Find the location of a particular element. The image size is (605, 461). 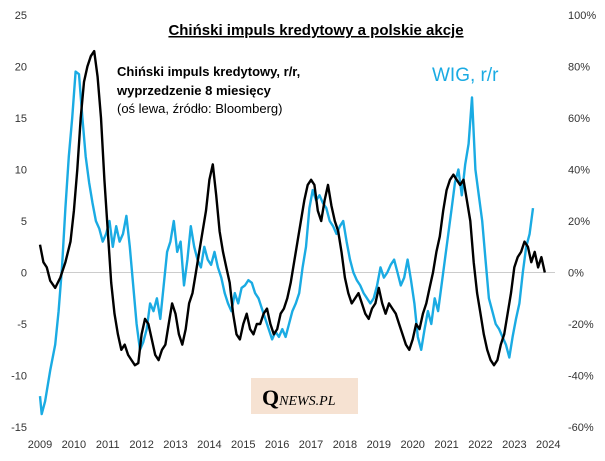

right-tick-label: -40% is located at coordinates (581, 377).